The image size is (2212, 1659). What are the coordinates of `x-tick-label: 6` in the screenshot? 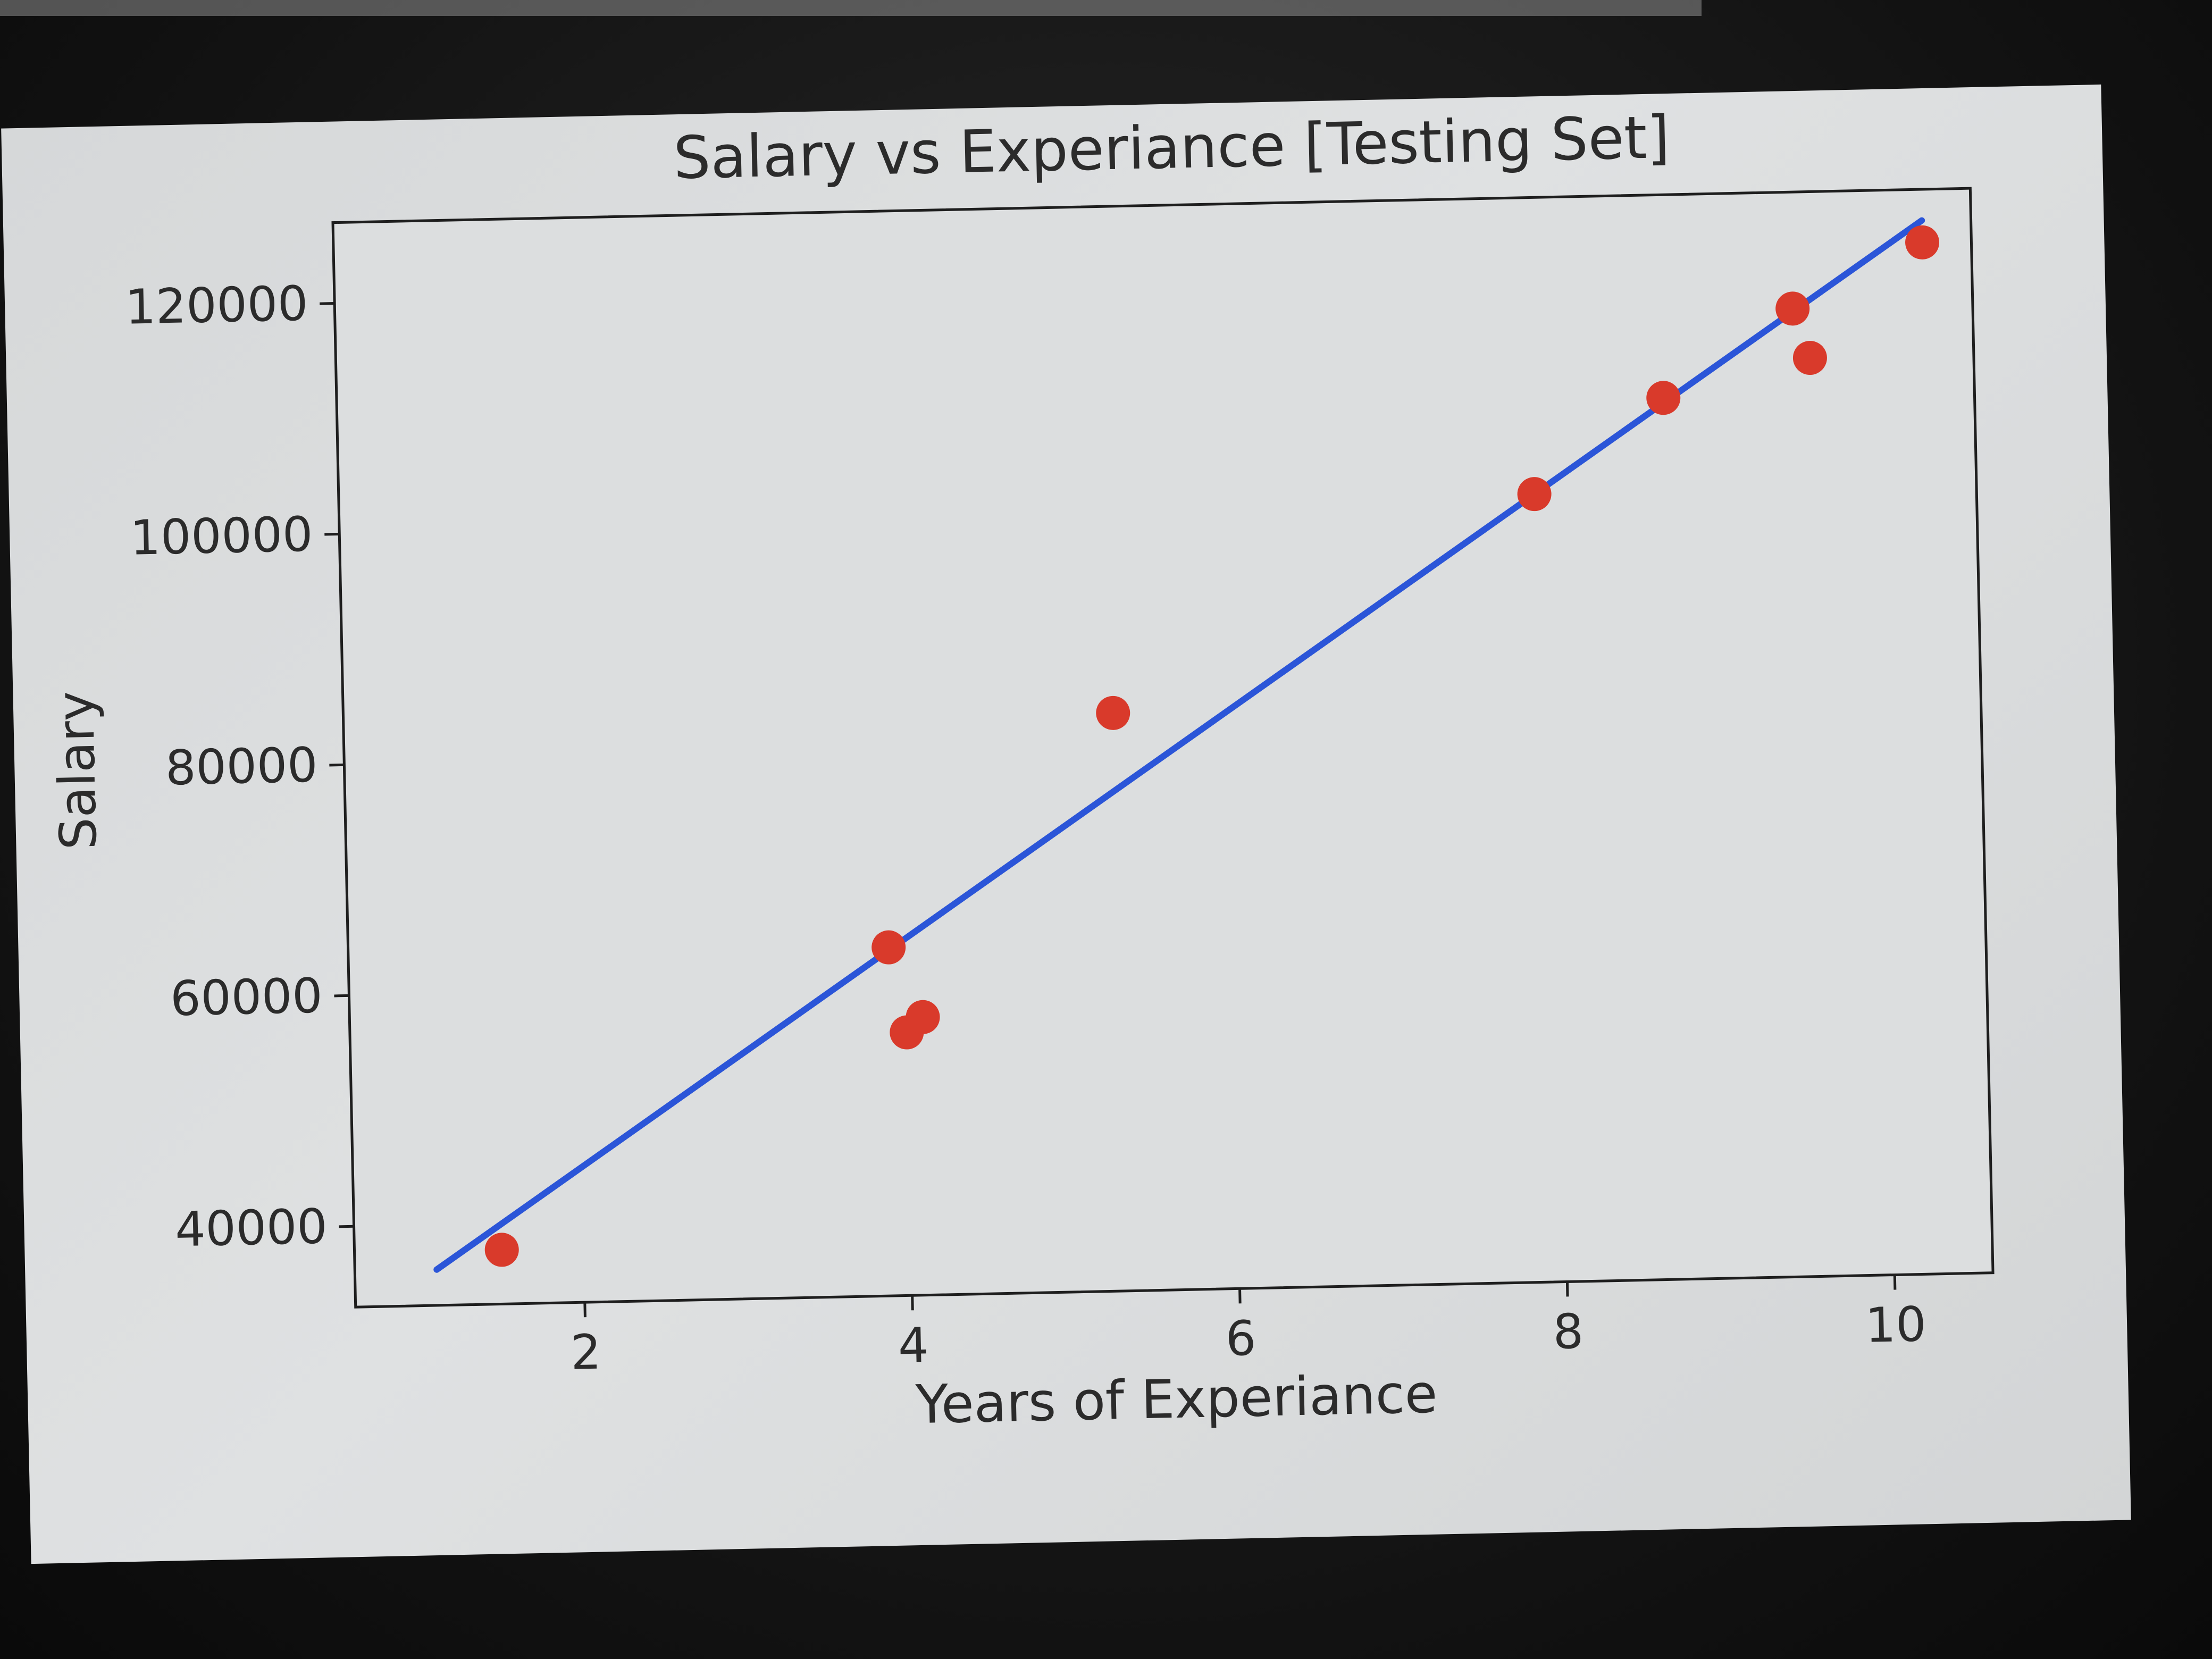 It's located at (1240, 1339).